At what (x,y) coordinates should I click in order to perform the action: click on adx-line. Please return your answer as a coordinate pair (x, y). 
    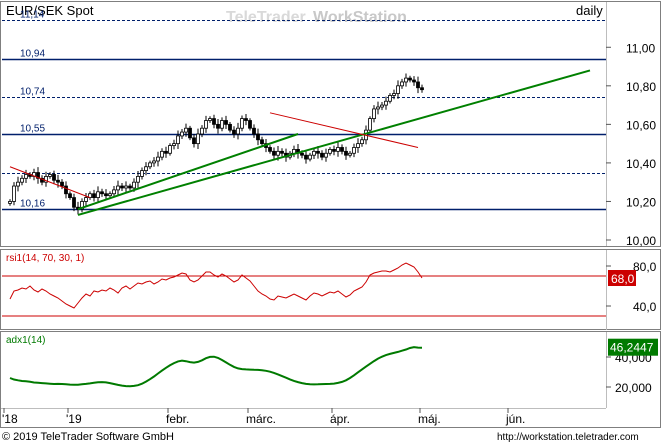
    Looking at the image, I should click on (216, 367).